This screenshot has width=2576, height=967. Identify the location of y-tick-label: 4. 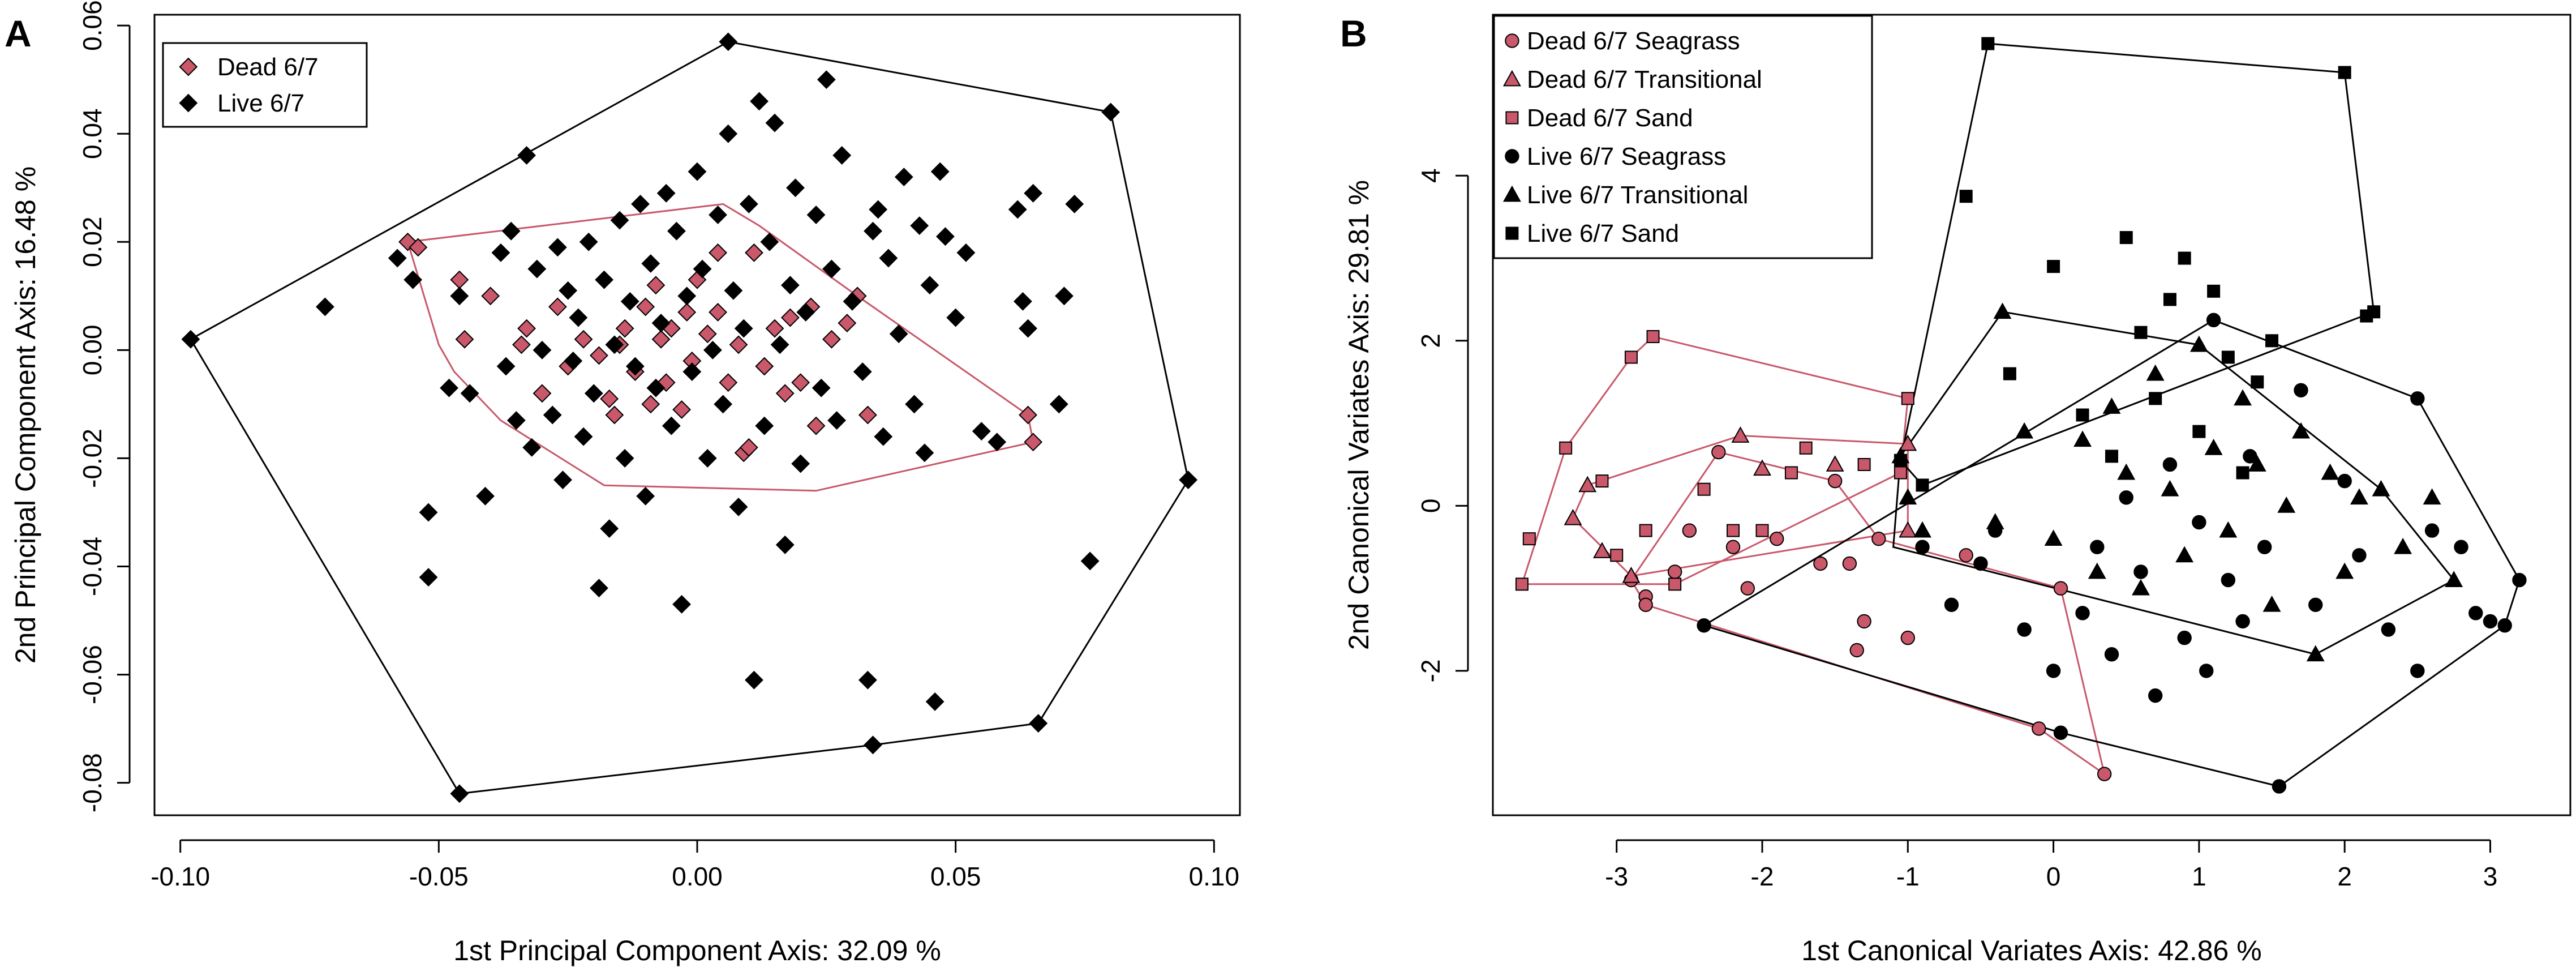
(1430, 175).